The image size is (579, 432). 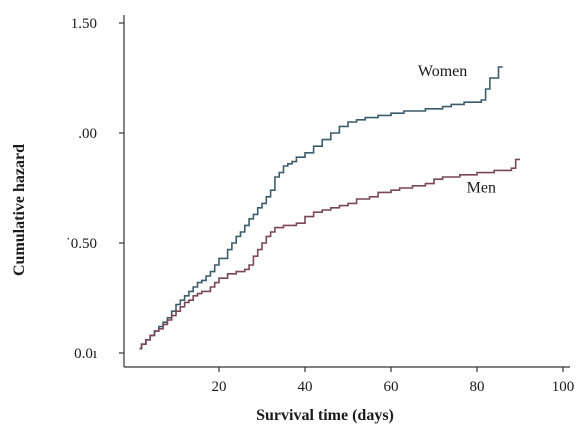 I want to click on series-label-men: Men, so click(x=481, y=187).